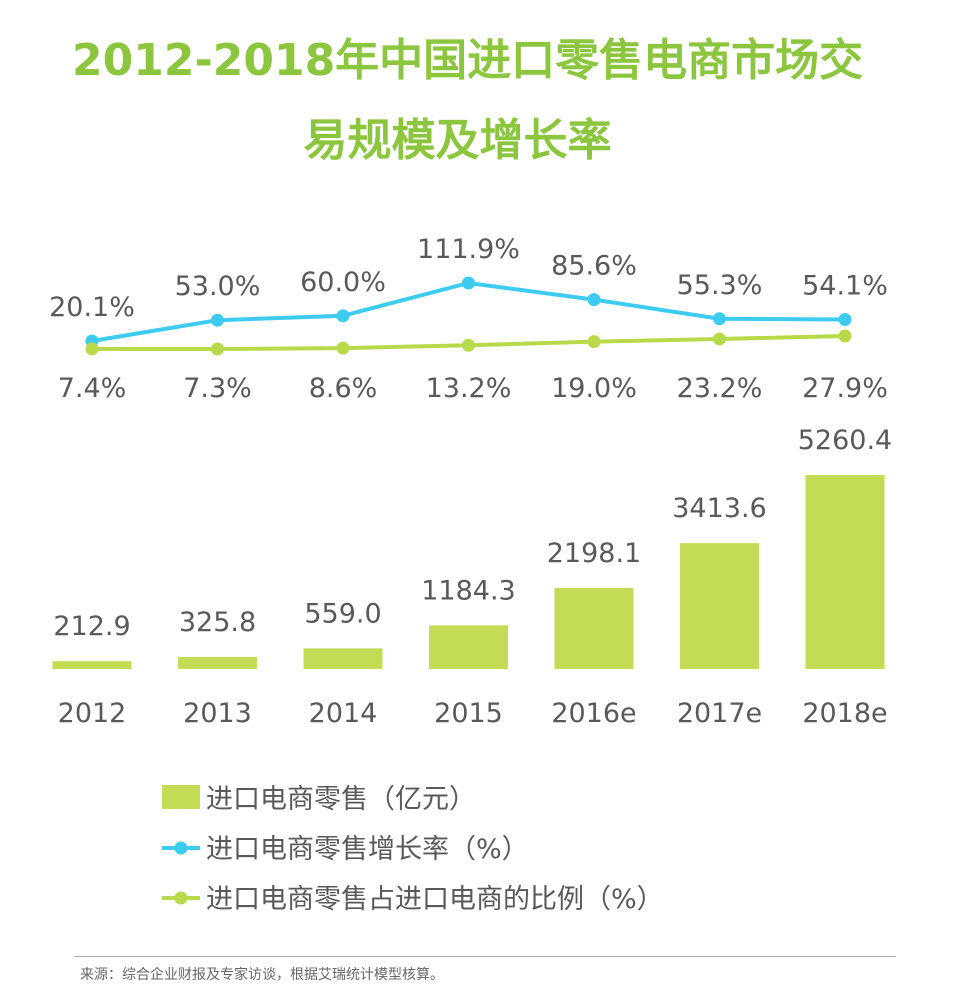 The height and width of the screenshot is (1003, 955). What do you see at coordinates (719, 508) in the screenshot?
I see `bar-label-2017e: 3413.6` at bounding box center [719, 508].